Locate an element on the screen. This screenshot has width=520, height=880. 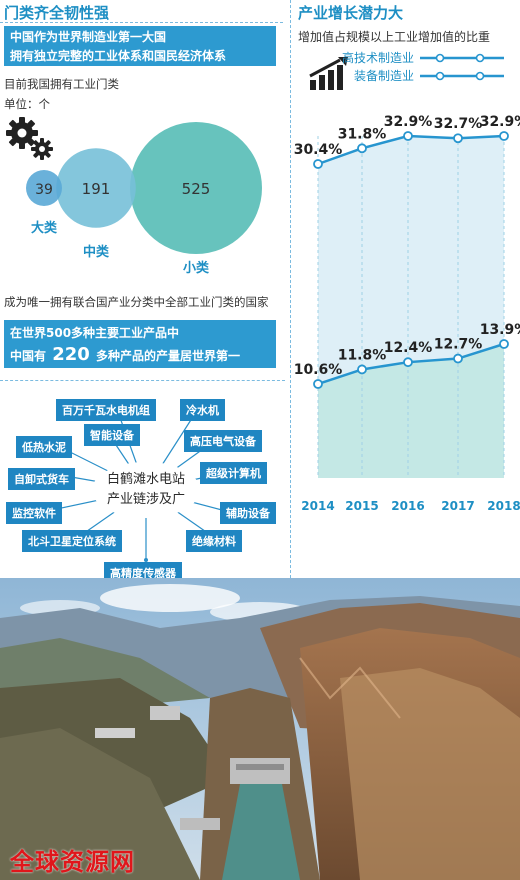
point-high-tech-2017 is located at coordinates (458, 358).